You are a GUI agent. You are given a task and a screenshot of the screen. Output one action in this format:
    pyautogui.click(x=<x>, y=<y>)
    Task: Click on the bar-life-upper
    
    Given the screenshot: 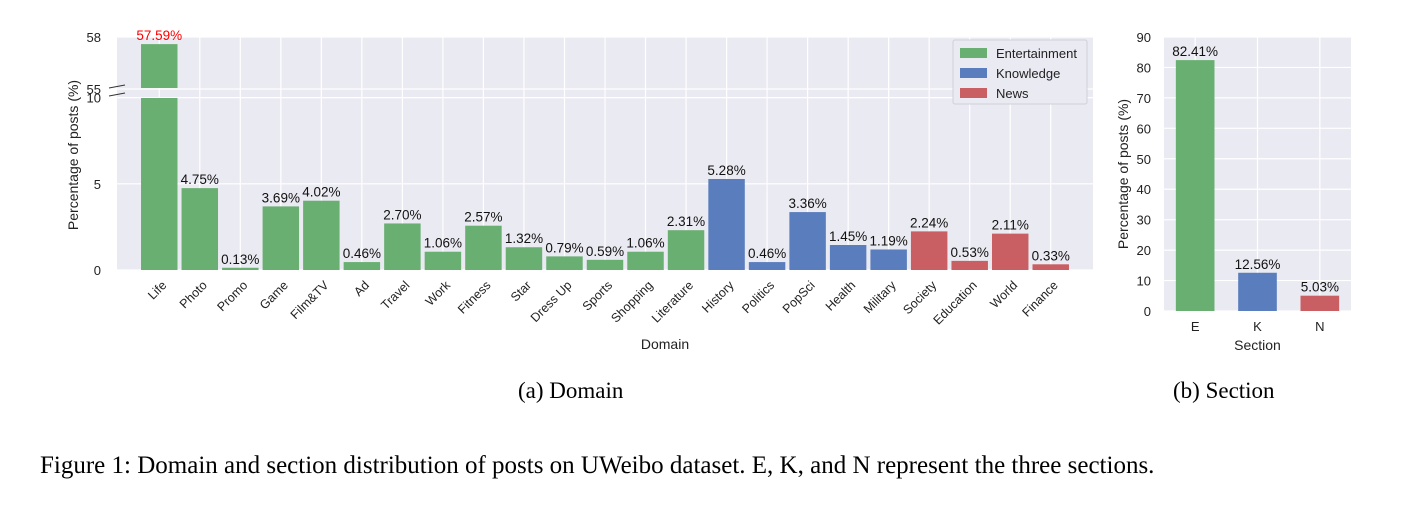 What is the action you would take?
    pyautogui.click(x=159, y=66)
    